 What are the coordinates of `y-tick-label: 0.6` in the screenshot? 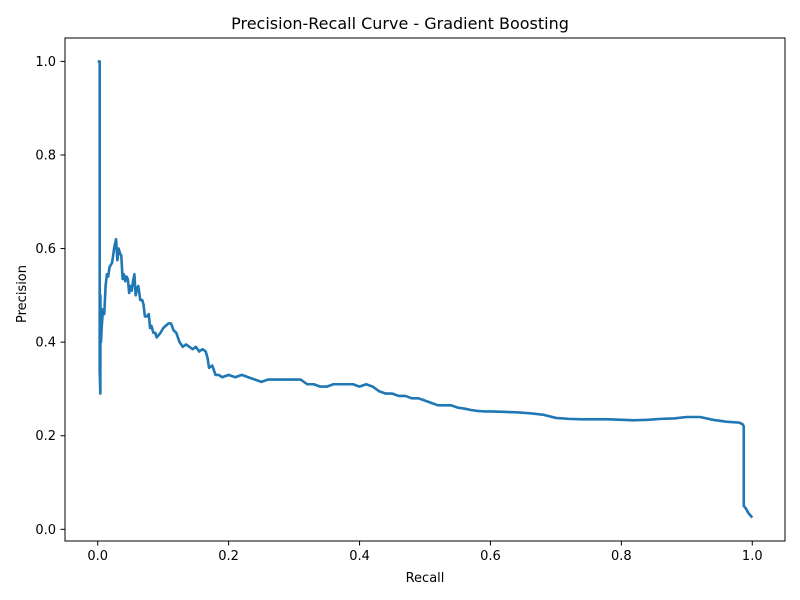 It's located at (45, 249).